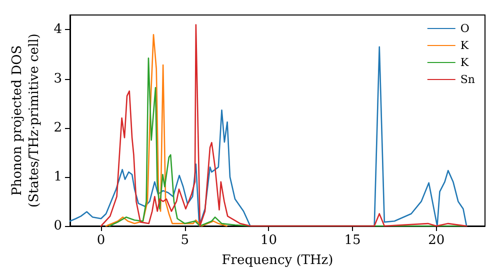 The width and height of the screenshot is (500, 280). What do you see at coordinates (101, 240) in the screenshot?
I see `x-tick-label: 0` at bounding box center [101, 240].